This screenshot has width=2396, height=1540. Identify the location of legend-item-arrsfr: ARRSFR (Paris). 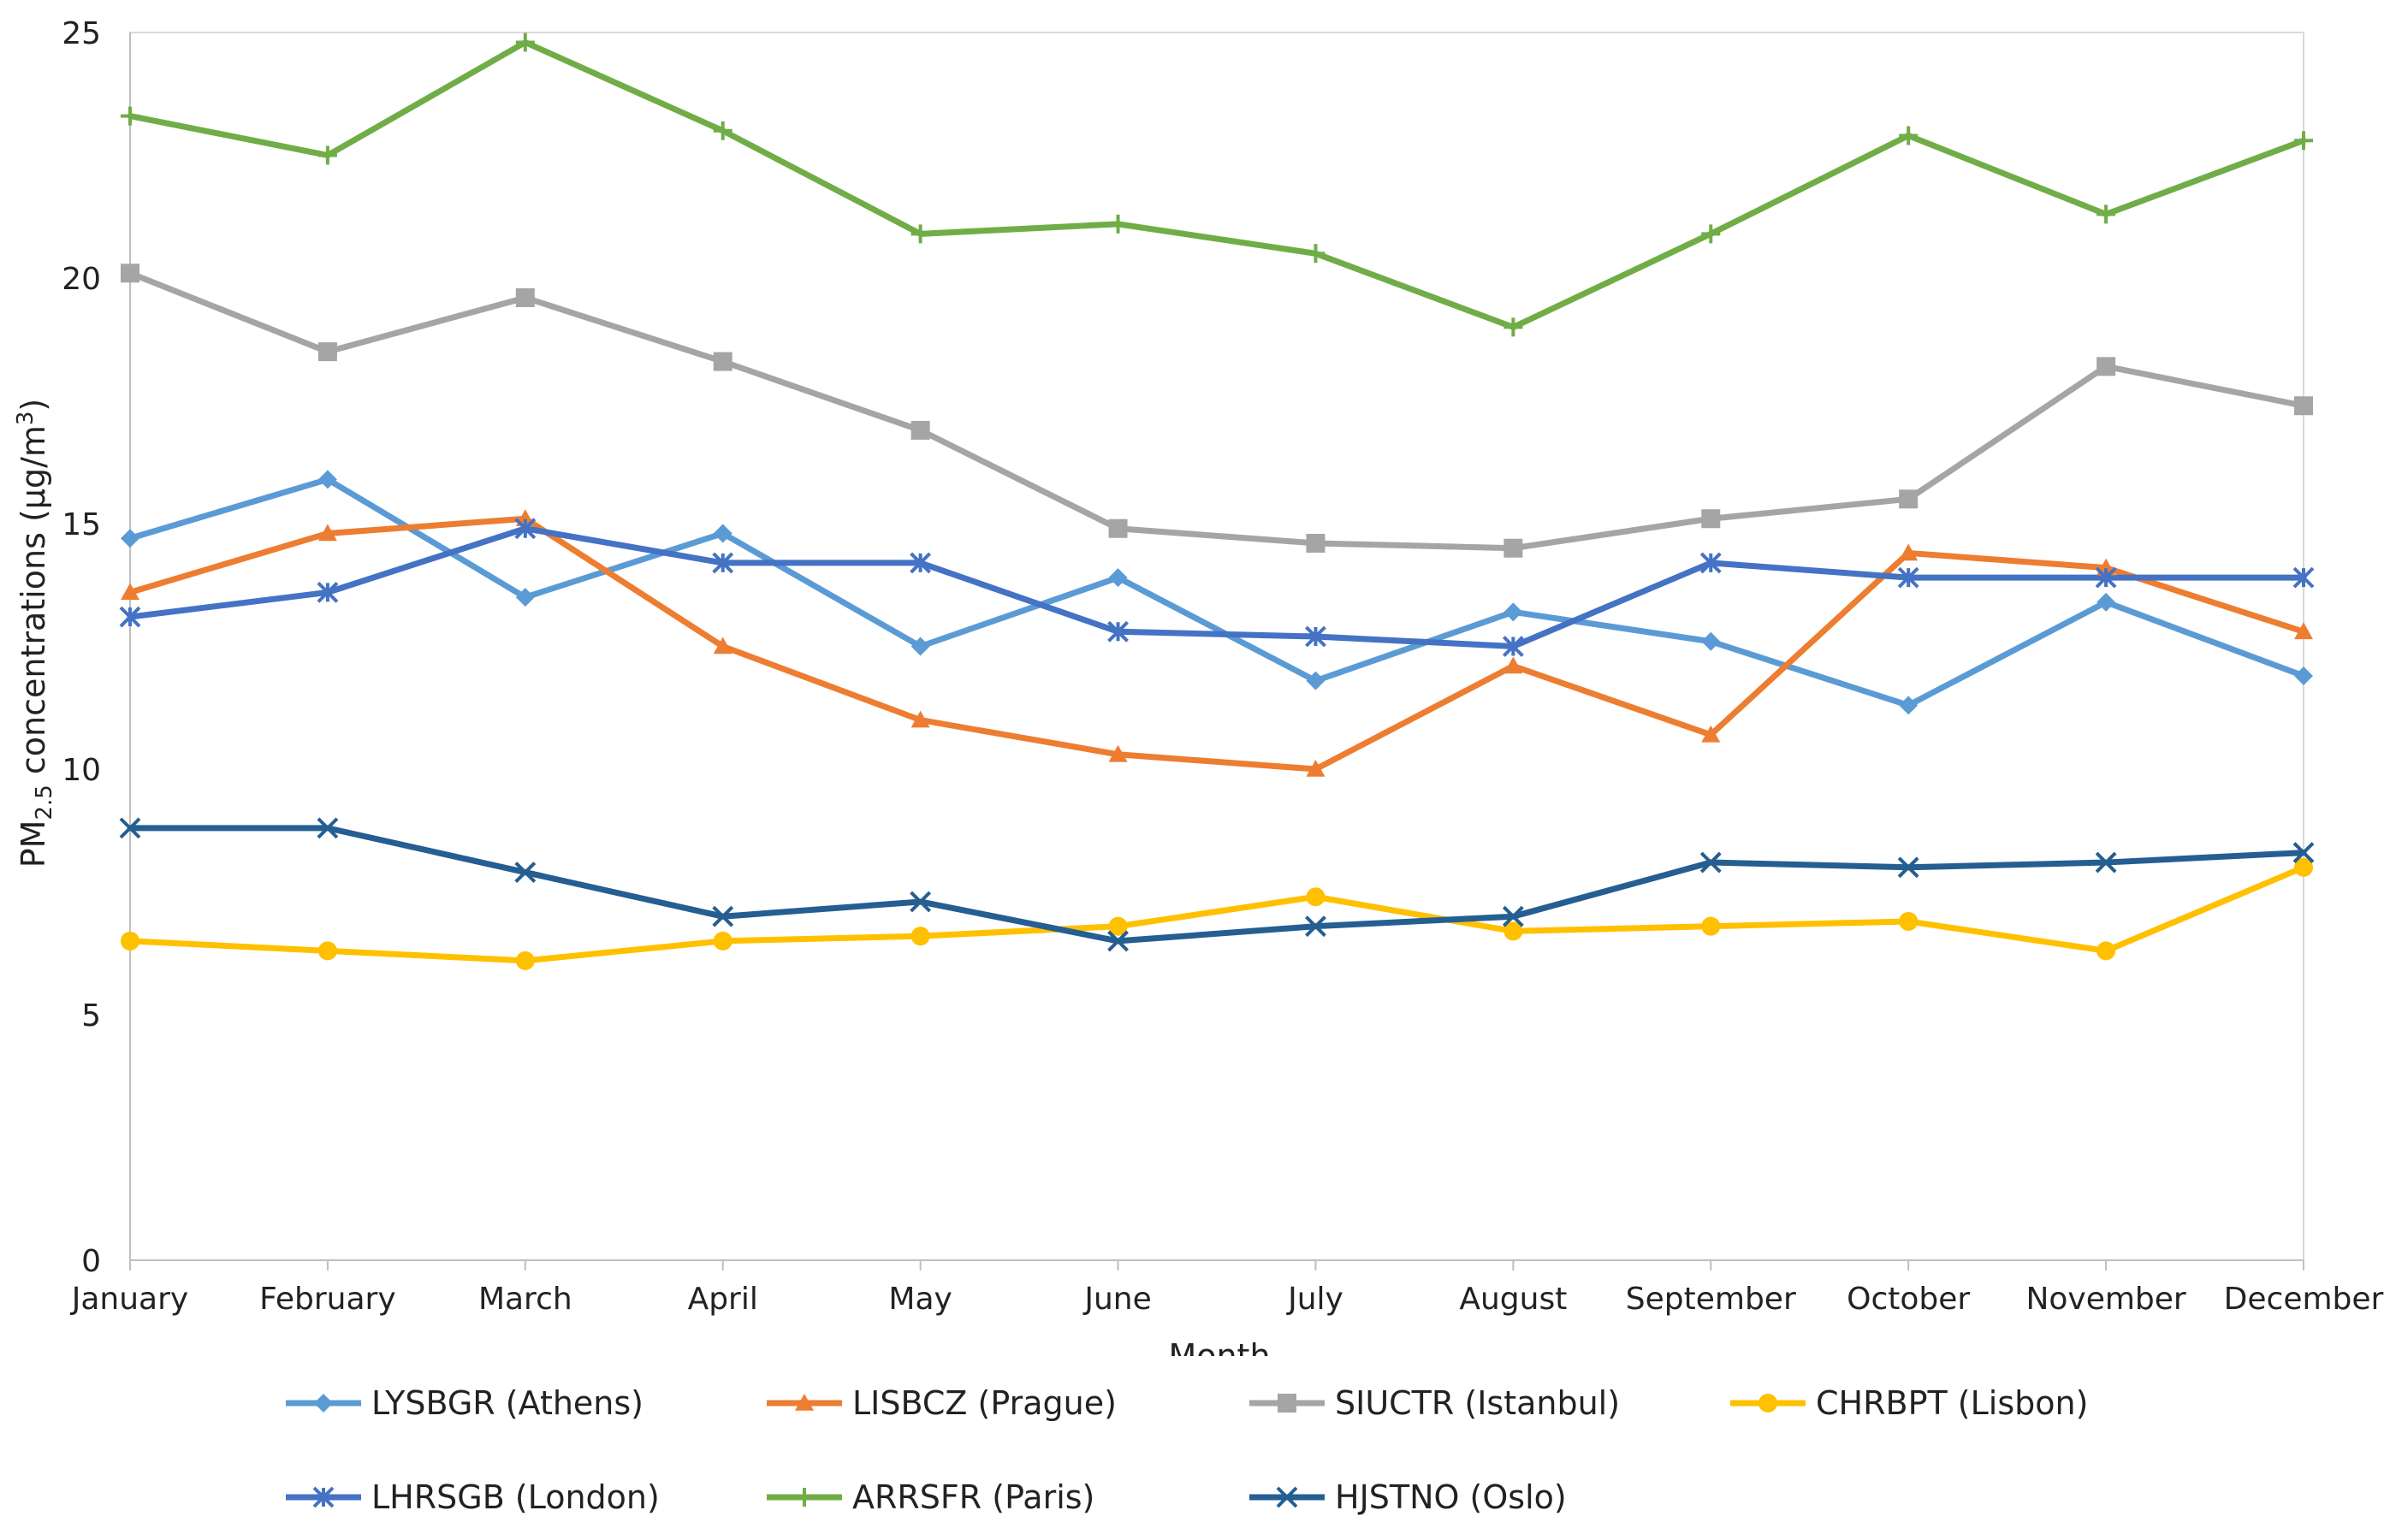
(928, 1497).